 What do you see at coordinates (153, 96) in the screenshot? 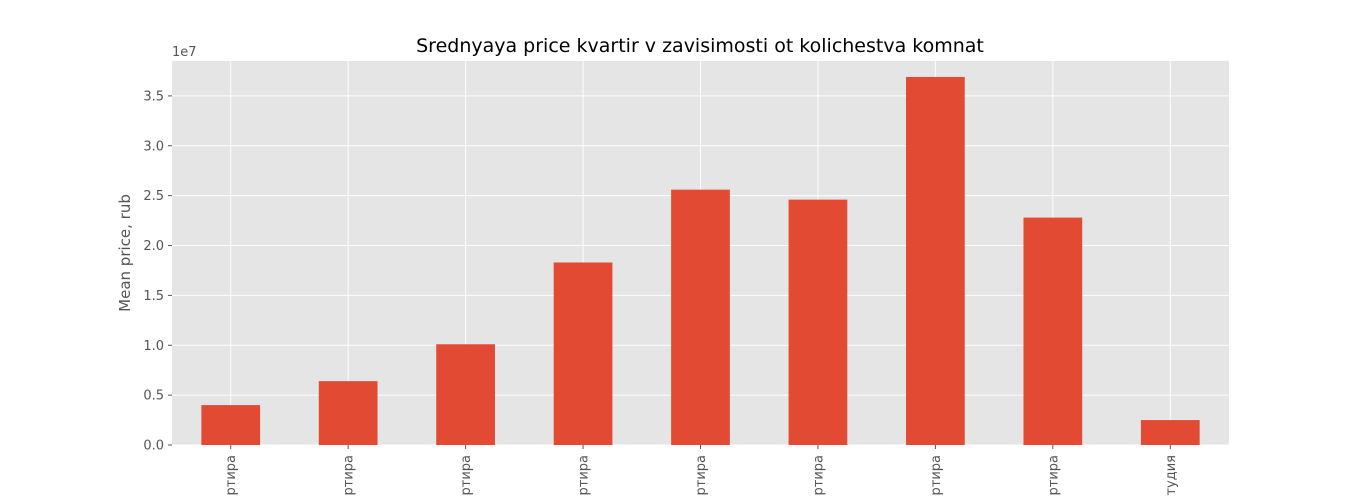
I see `y-tick-label: 3.5` at bounding box center [153, 96].